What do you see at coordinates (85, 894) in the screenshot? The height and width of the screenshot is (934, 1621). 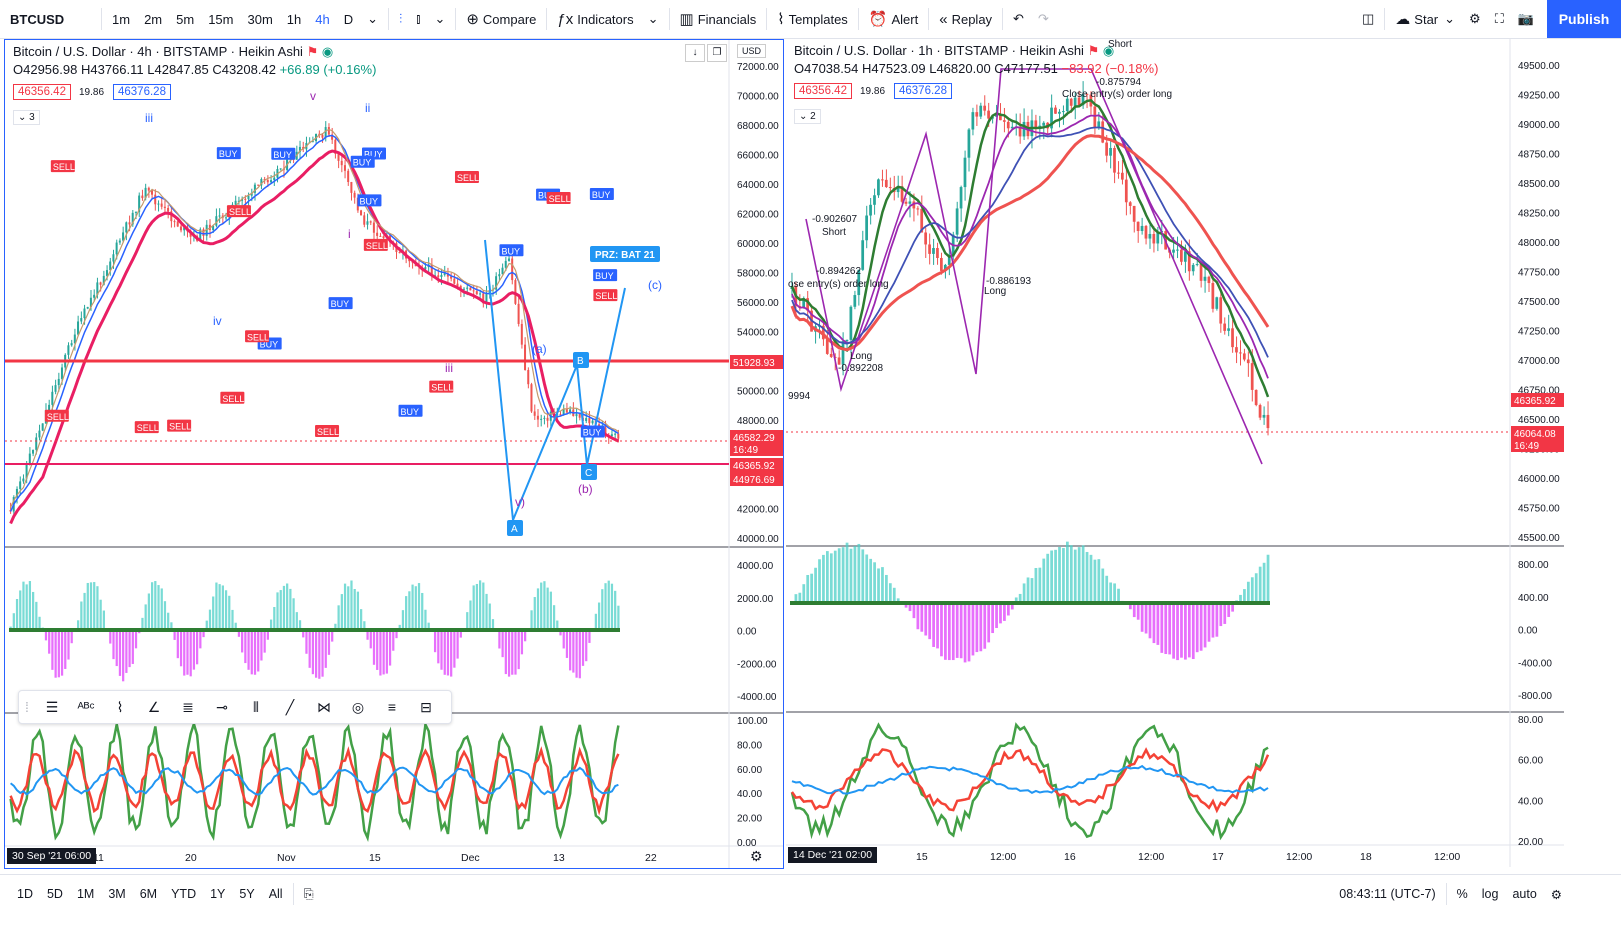 I see `range-1m: 1M` at bounding box center [85, 894].